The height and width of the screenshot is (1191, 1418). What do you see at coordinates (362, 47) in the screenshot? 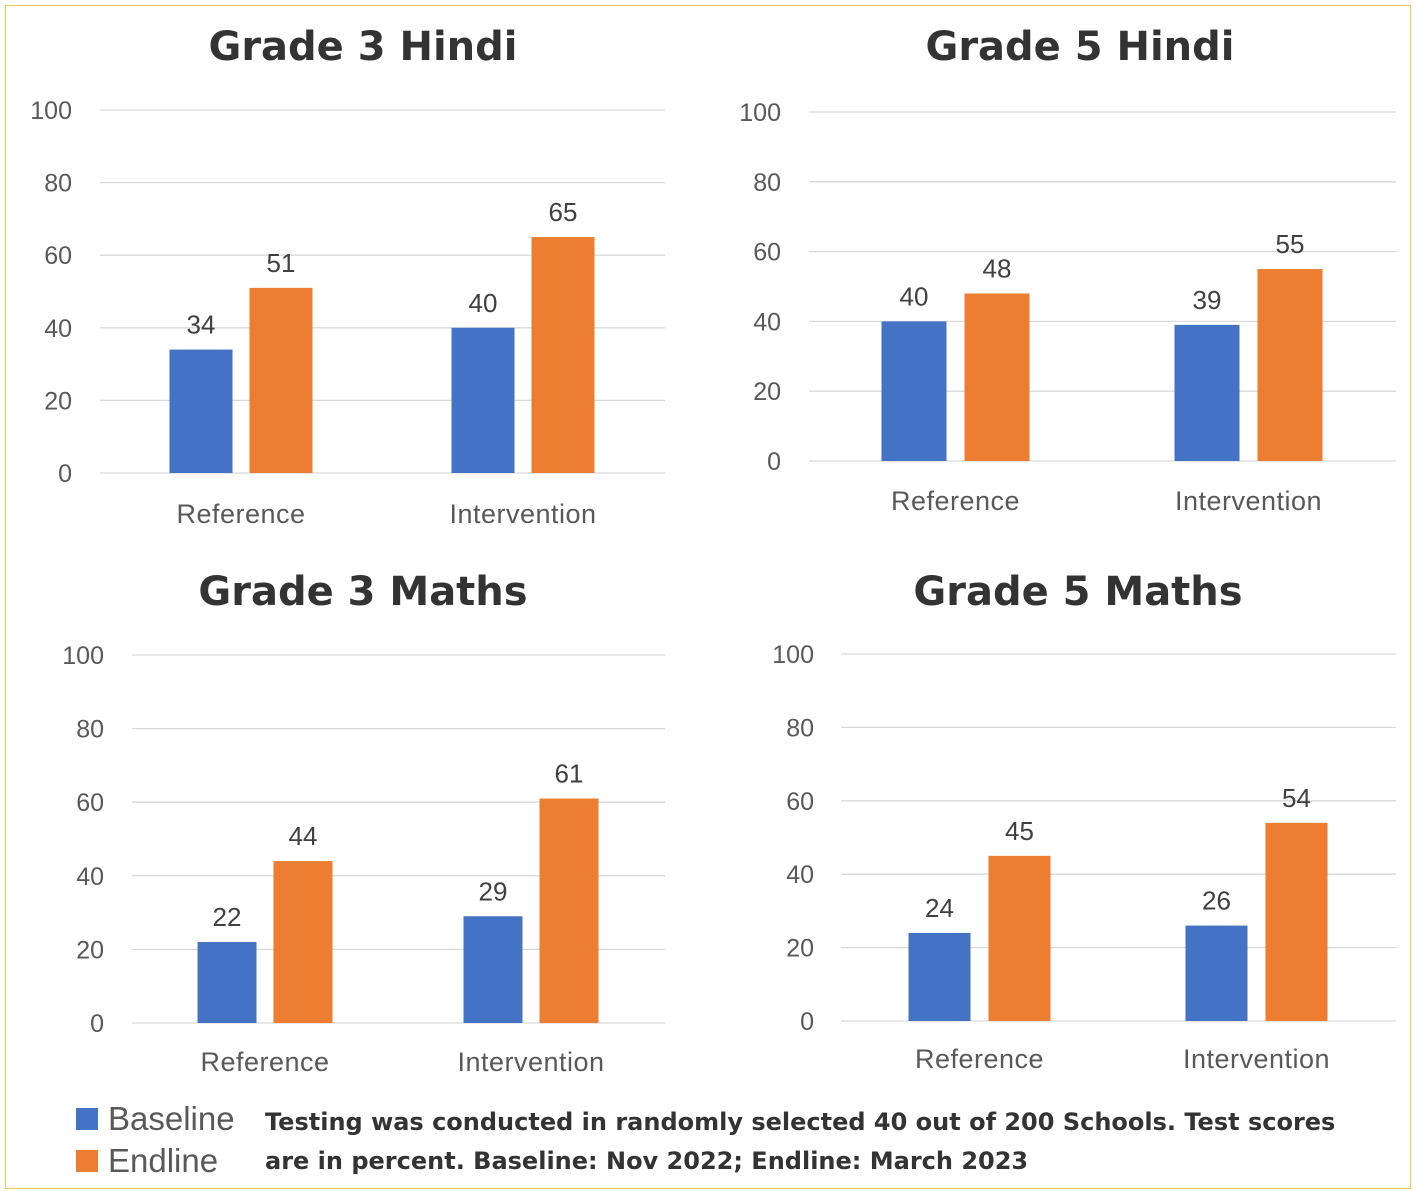
I see `chart-title: Grade 3 Hindi` at bounding box center [362, 47].